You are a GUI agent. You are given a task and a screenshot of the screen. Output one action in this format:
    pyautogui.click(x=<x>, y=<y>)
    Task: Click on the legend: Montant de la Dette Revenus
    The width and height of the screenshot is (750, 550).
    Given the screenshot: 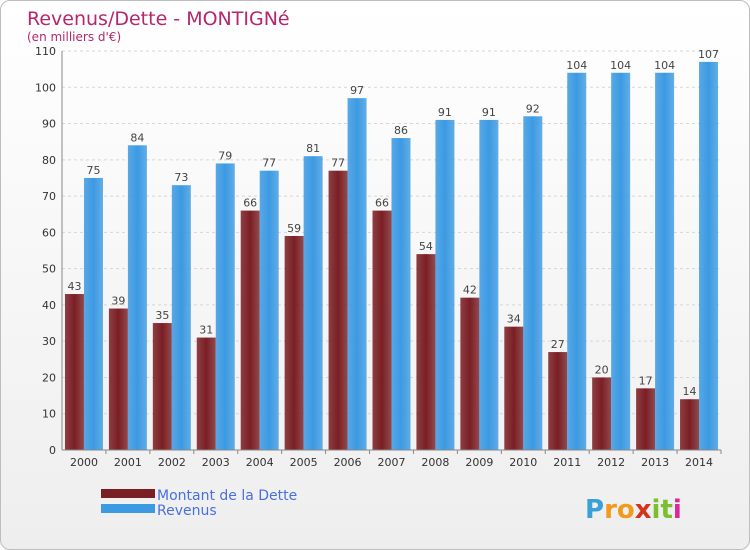 What is the action you would take?
    pyautogui.click(x=199, y=503)
    